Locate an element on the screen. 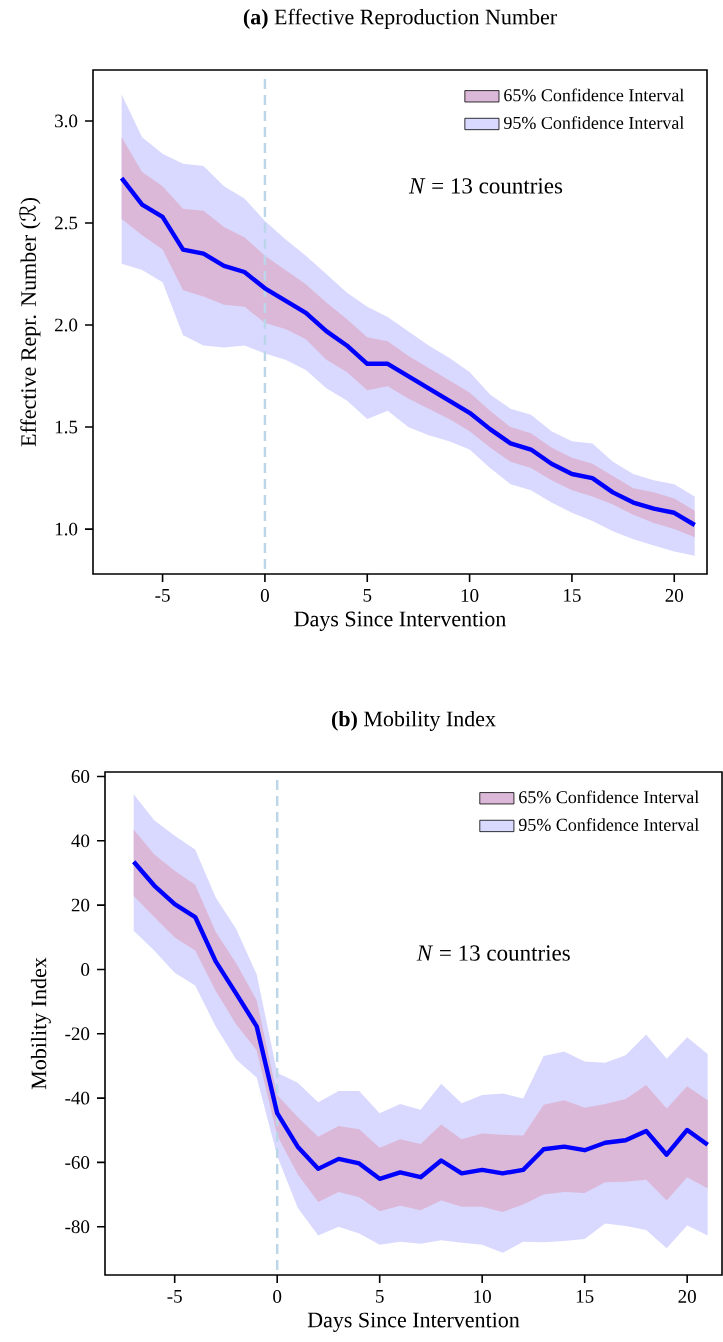 The image size is (723, 1342). y-tick-label: 2.5 is located at coordinates (66, 223).